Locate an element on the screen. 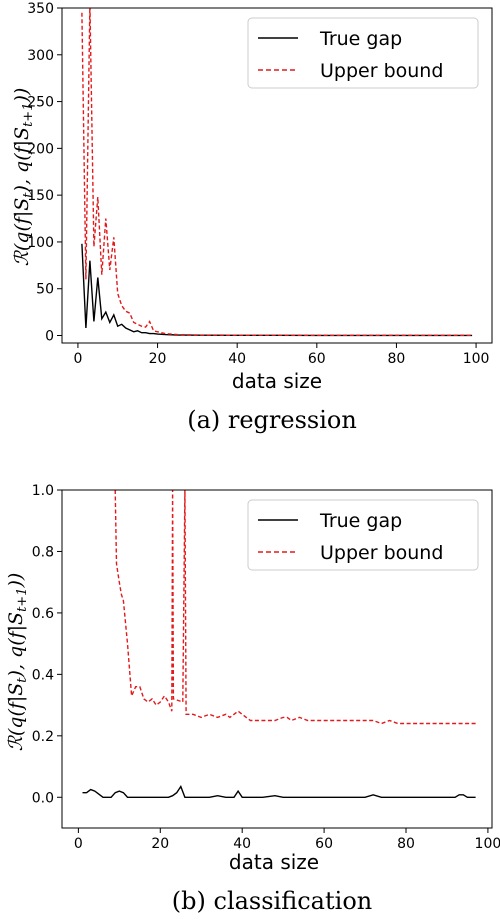 Image resolution: width=500 pixels, height=920 pixels. y-tick-label: 0.0 is located at coordinates (43, 798).